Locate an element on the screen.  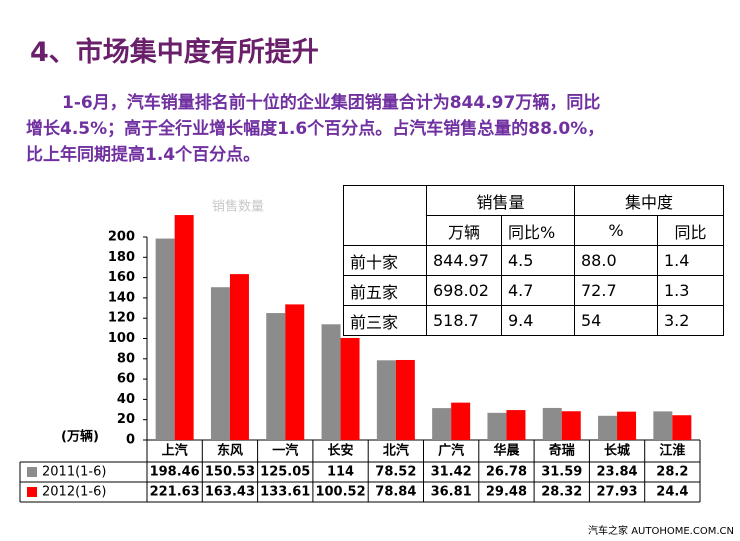
table-cell: 前三家 is located at coordinates (385, 320).